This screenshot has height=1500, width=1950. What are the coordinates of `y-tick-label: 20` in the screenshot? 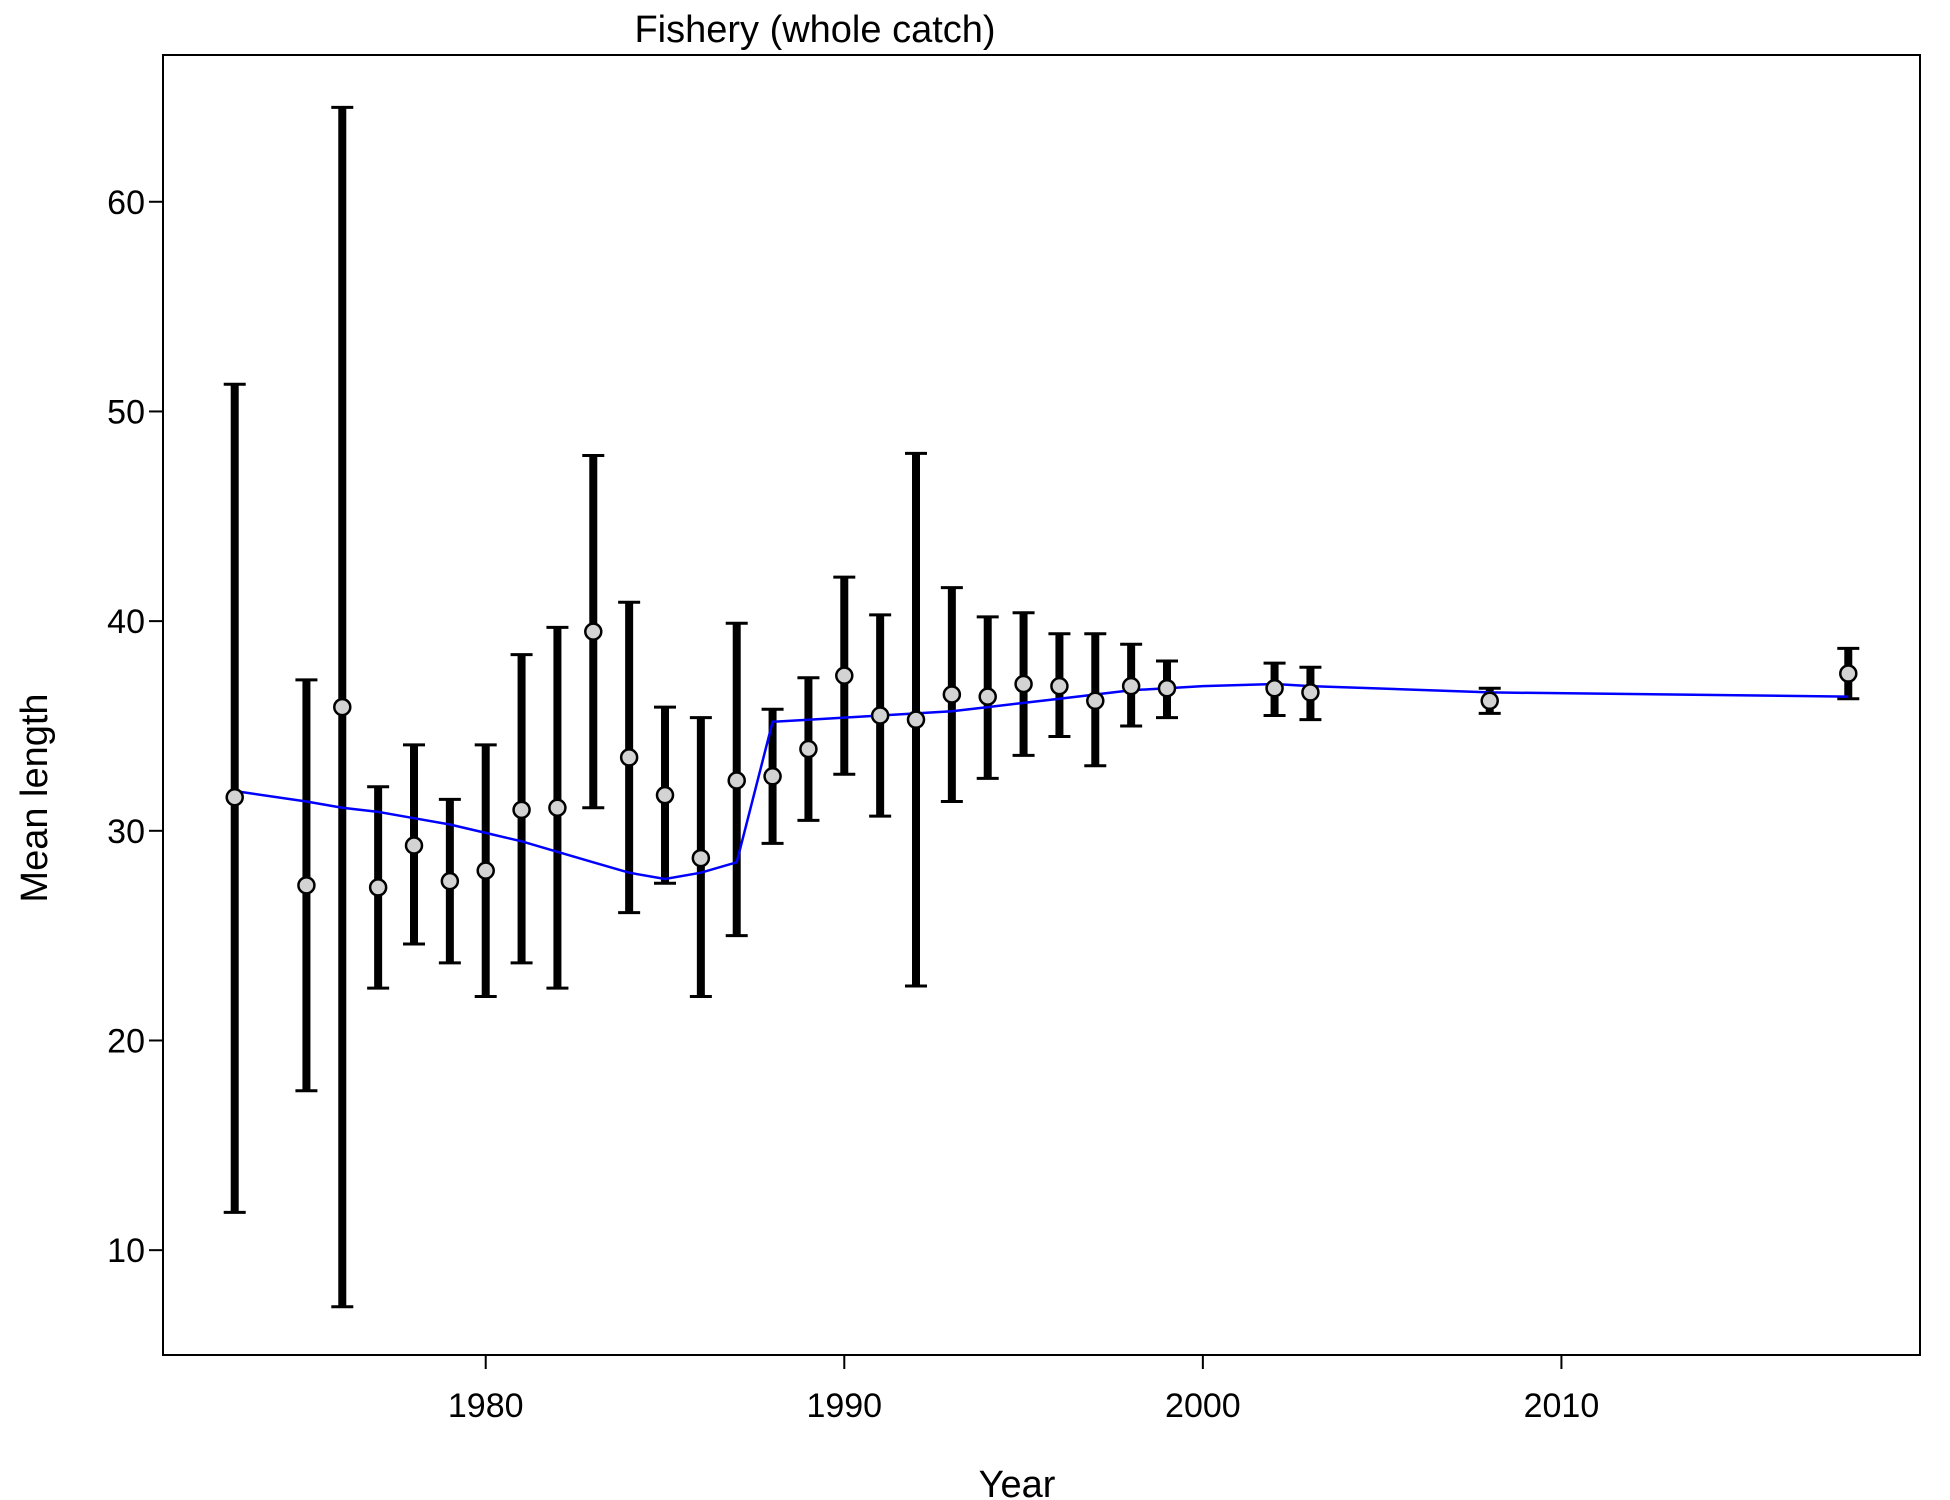 It's located at (126, 1041).